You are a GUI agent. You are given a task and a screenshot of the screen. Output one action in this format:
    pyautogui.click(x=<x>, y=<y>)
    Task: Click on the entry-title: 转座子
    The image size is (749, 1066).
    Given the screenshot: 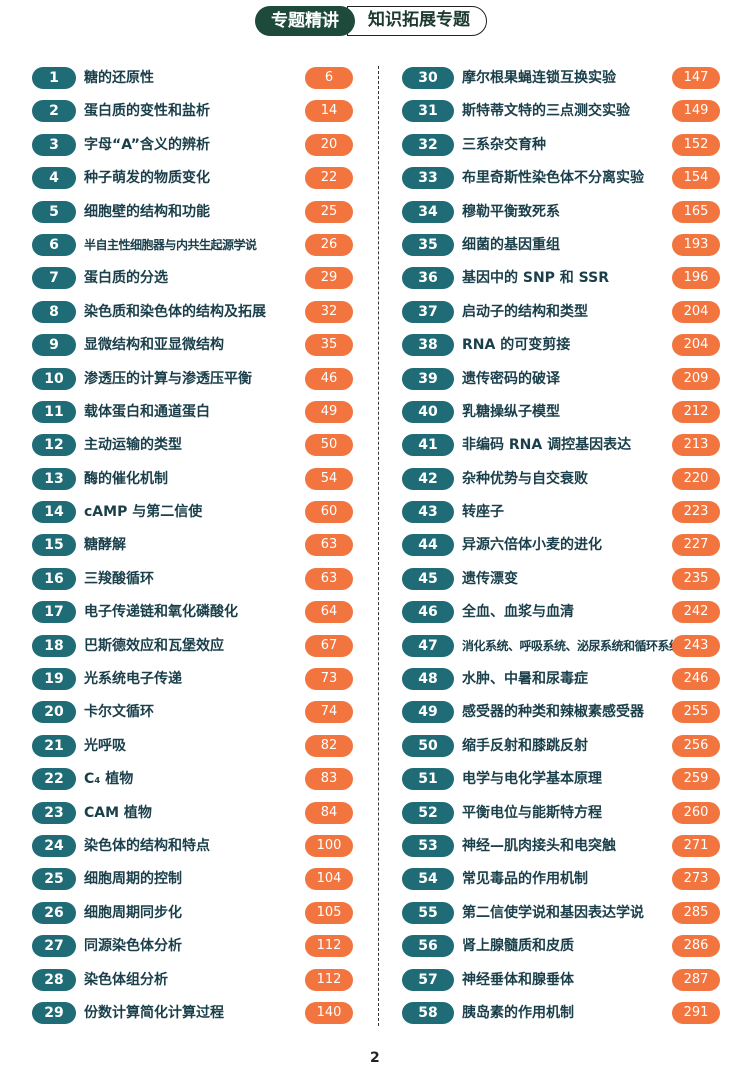 What is the action you would take?
    pyautogui.click(x=483, y=512)
    